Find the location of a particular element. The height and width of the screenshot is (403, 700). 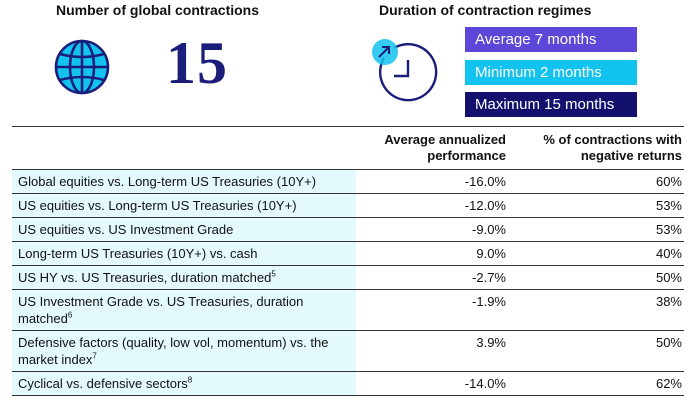

header-performance: Average annualized performance is located at coordinates (431, 148).